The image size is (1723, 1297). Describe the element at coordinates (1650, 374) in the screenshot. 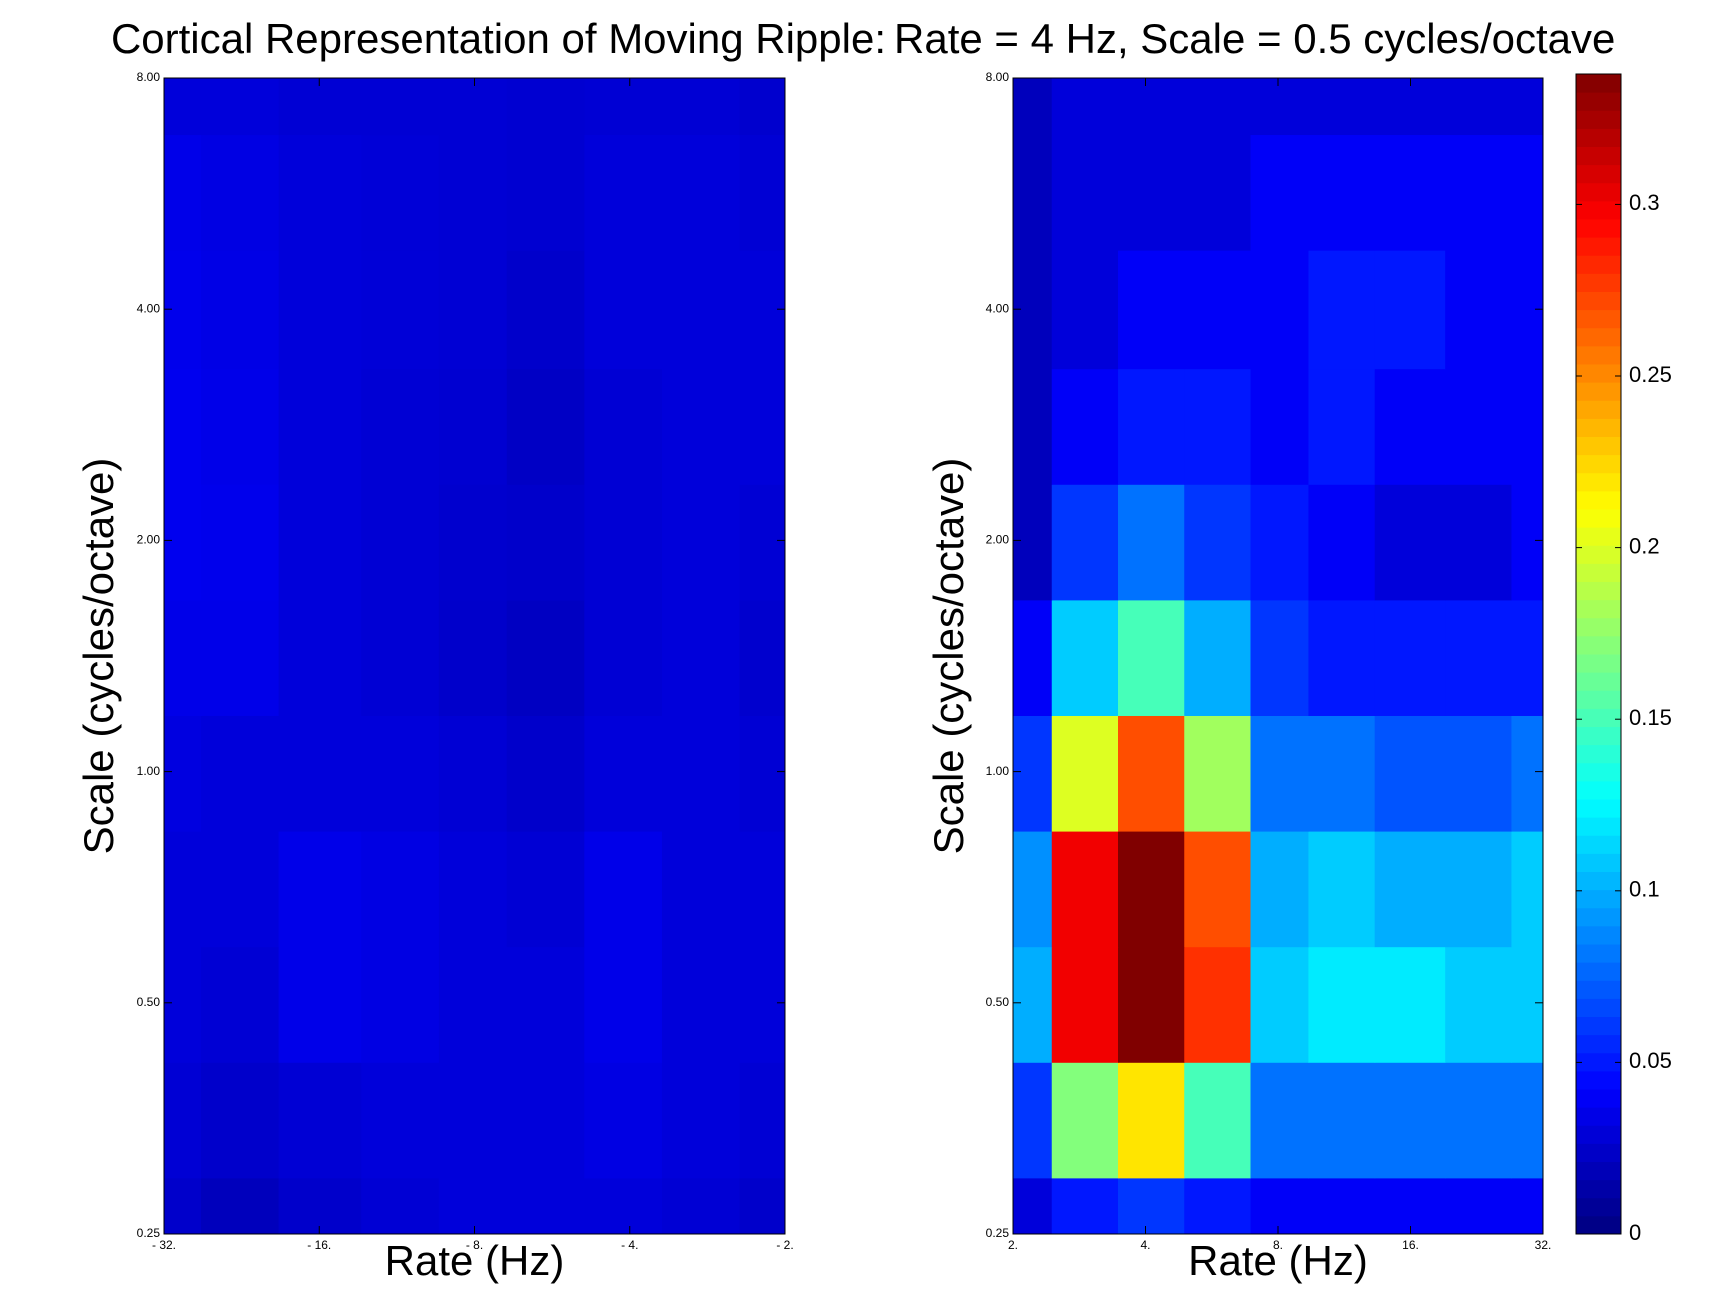

I see `colorbar-tick-label: 0.25` at that location.